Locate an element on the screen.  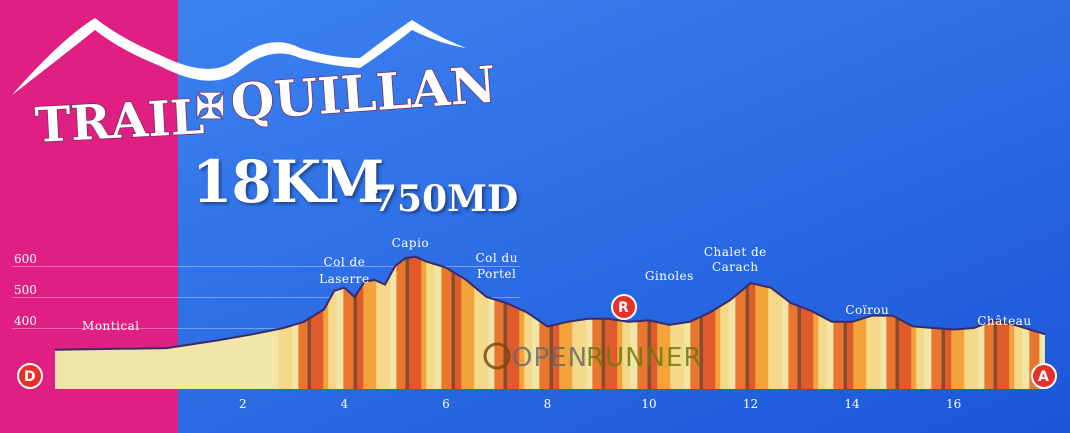
refreshment-marker: R is located at coordinates (624, 307).